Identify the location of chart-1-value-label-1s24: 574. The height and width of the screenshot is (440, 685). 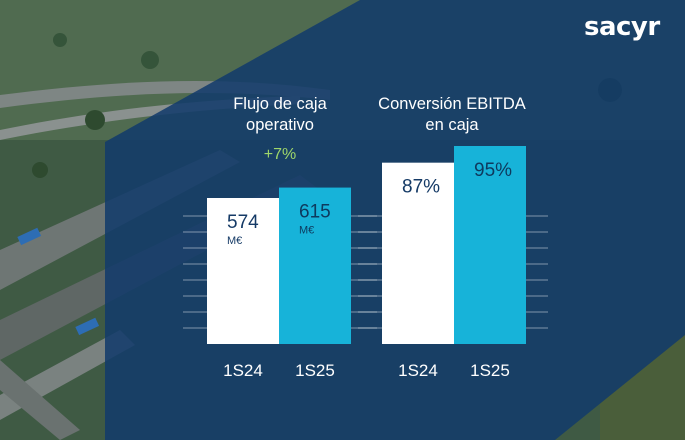
(243, 222).